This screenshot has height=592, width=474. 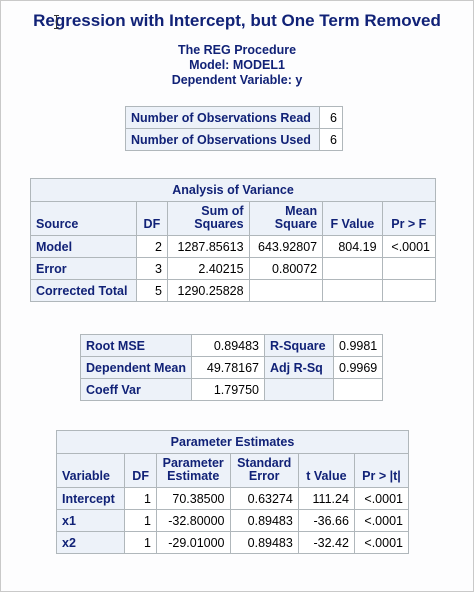 I want to click on table-row: x1 1 -32.80000 0.89483 -36.66 <.0001, so click(x=232, y=520).